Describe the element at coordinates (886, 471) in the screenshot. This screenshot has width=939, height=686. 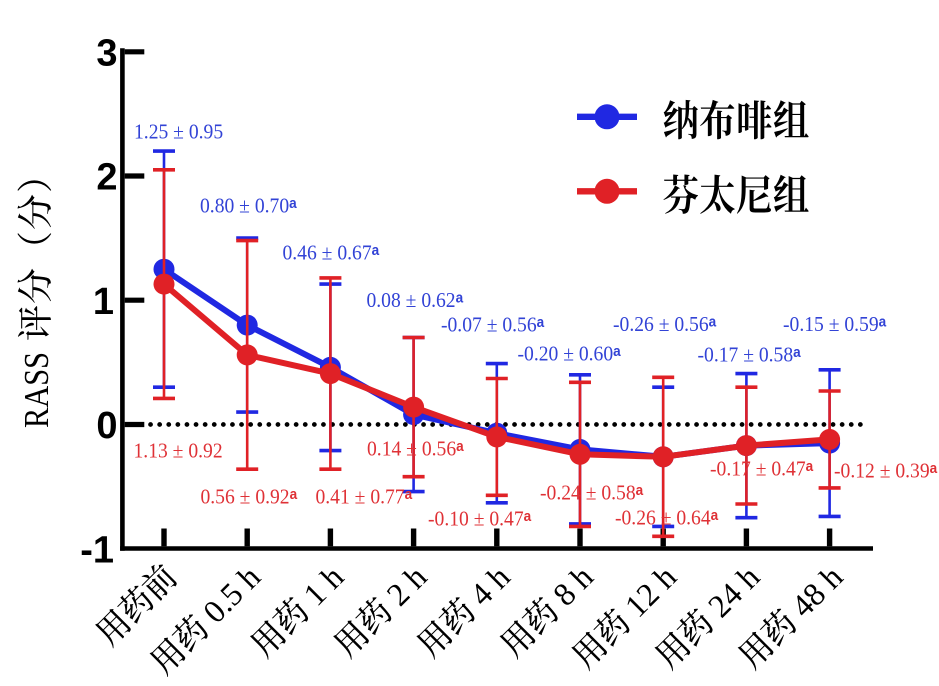
I see `svg-text: -0.12 ± 0.39a` at that location.